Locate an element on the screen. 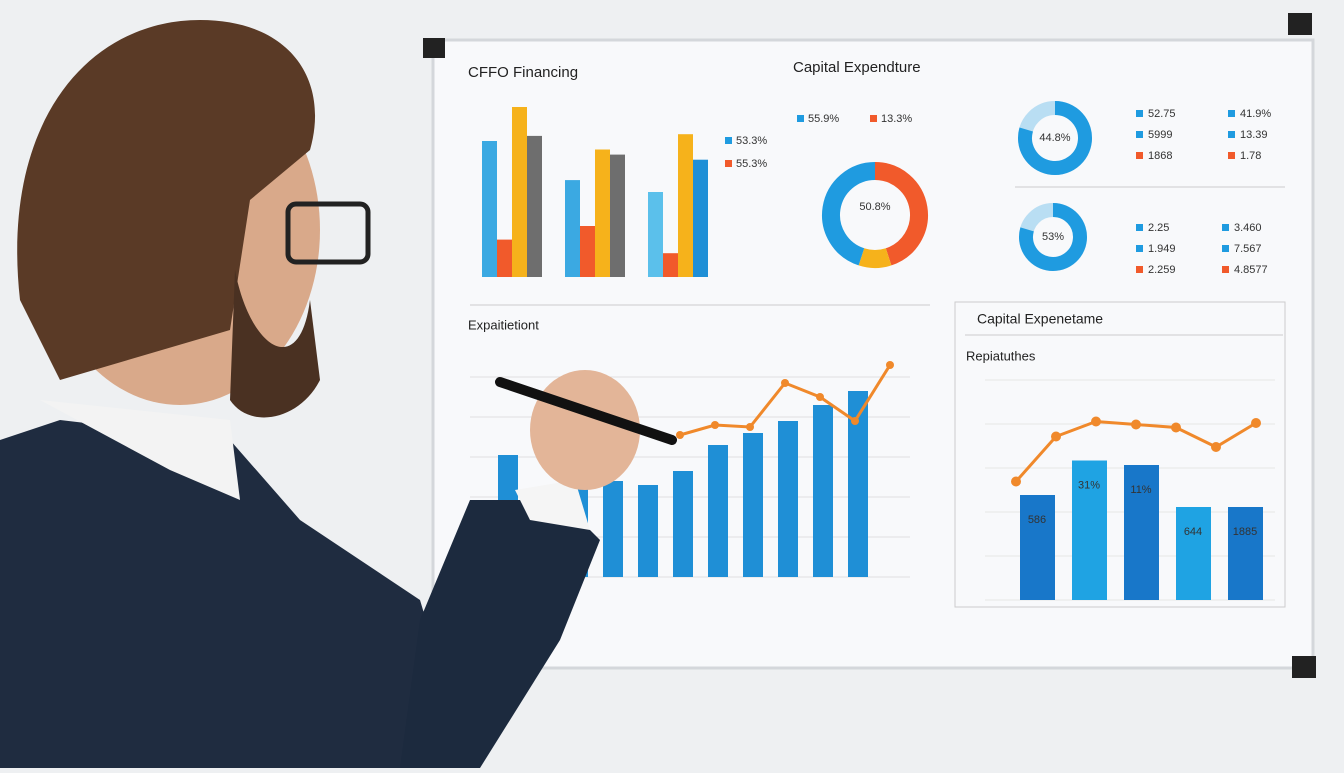  list-value: 1.949 is located at coordinates (1162, 249).